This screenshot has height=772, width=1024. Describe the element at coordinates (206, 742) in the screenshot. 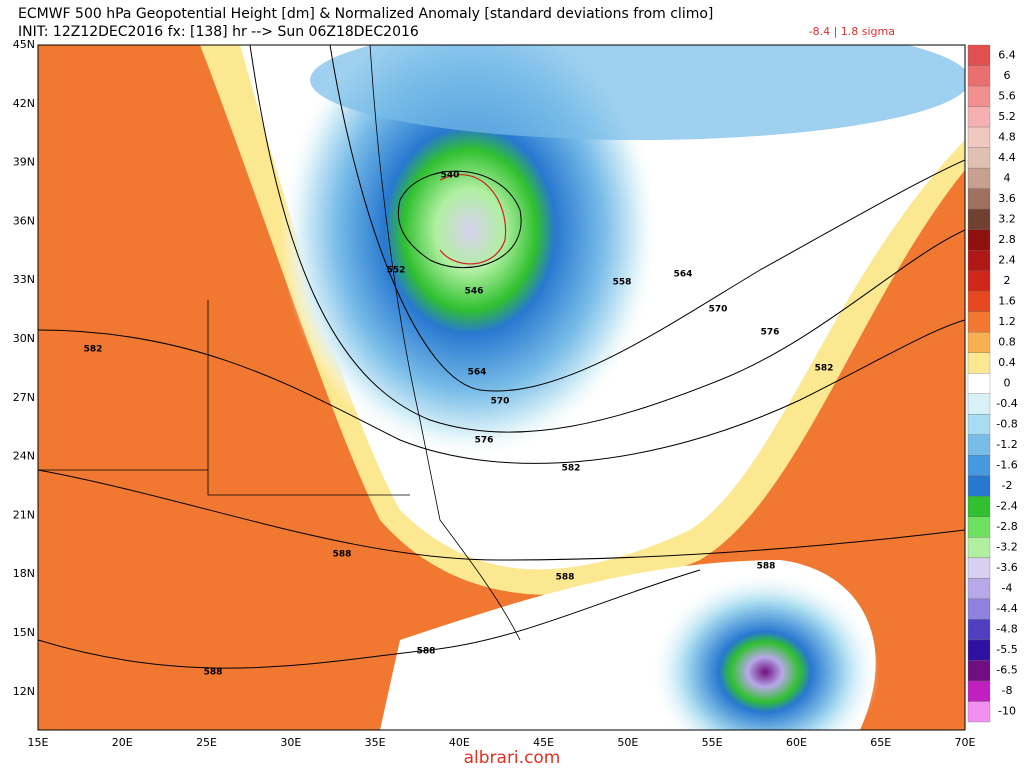

I see `lon-label: 25E` at that location.